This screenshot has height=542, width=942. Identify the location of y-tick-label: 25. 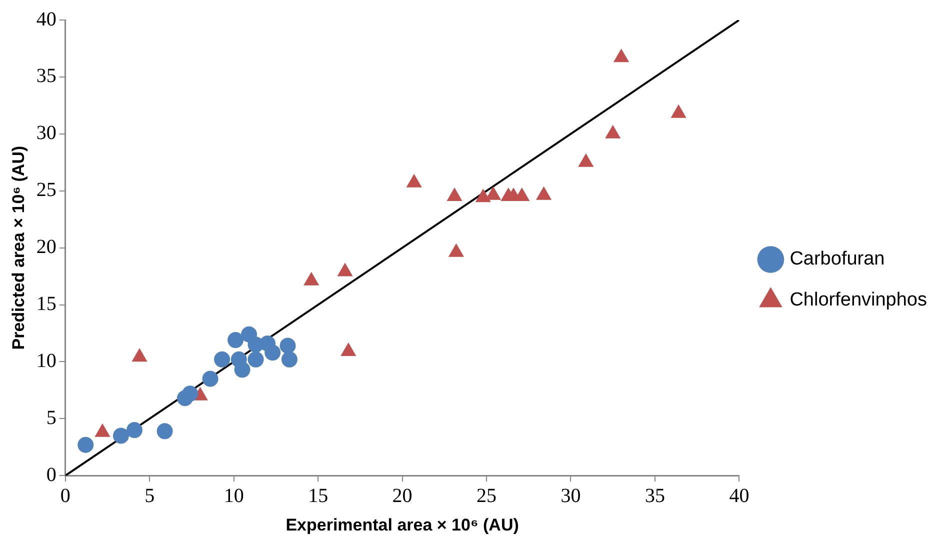
(46, 190).